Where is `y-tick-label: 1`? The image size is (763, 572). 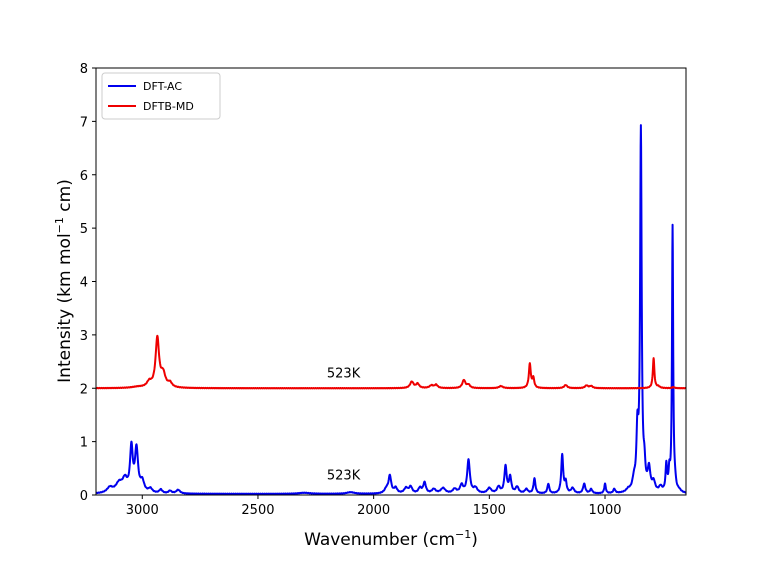 y-tick-label: 1 is located at coordinates (84, 443).